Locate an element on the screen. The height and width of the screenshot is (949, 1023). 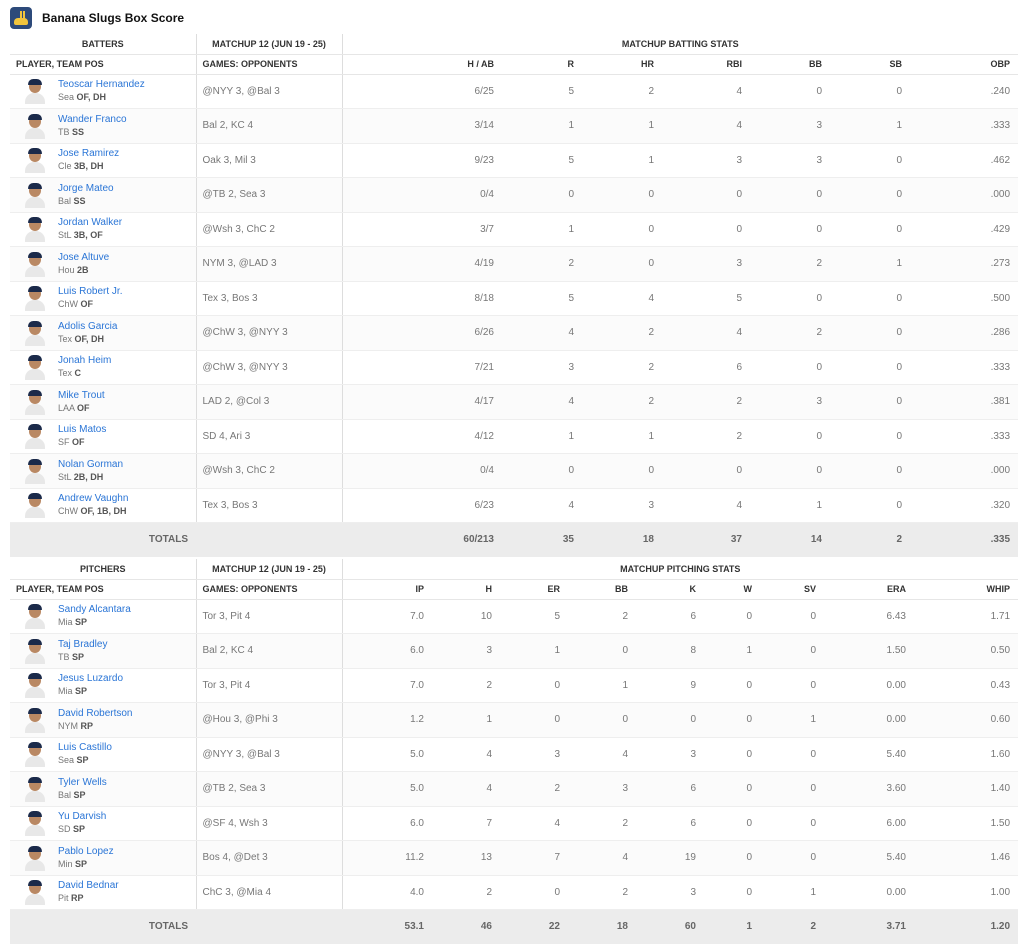
player-name-link: Taj Bradley is located at coordinates (83, 644).